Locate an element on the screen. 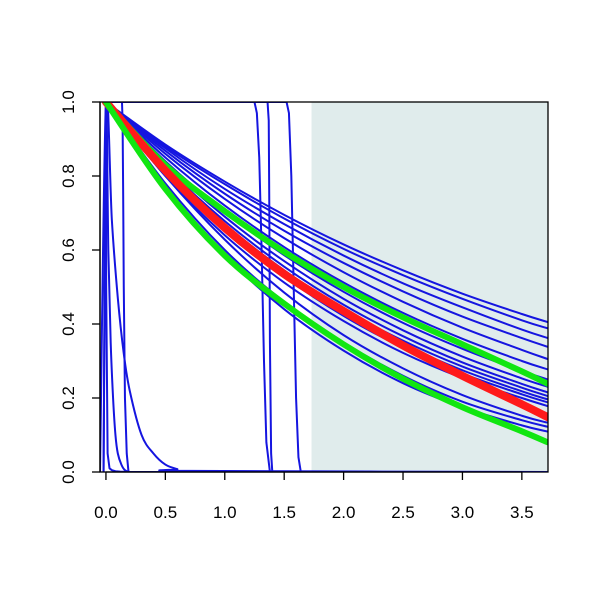 This screenshot has height=600, width=600. x-tick-label: 1.0 is located at coordinates (225, 512).